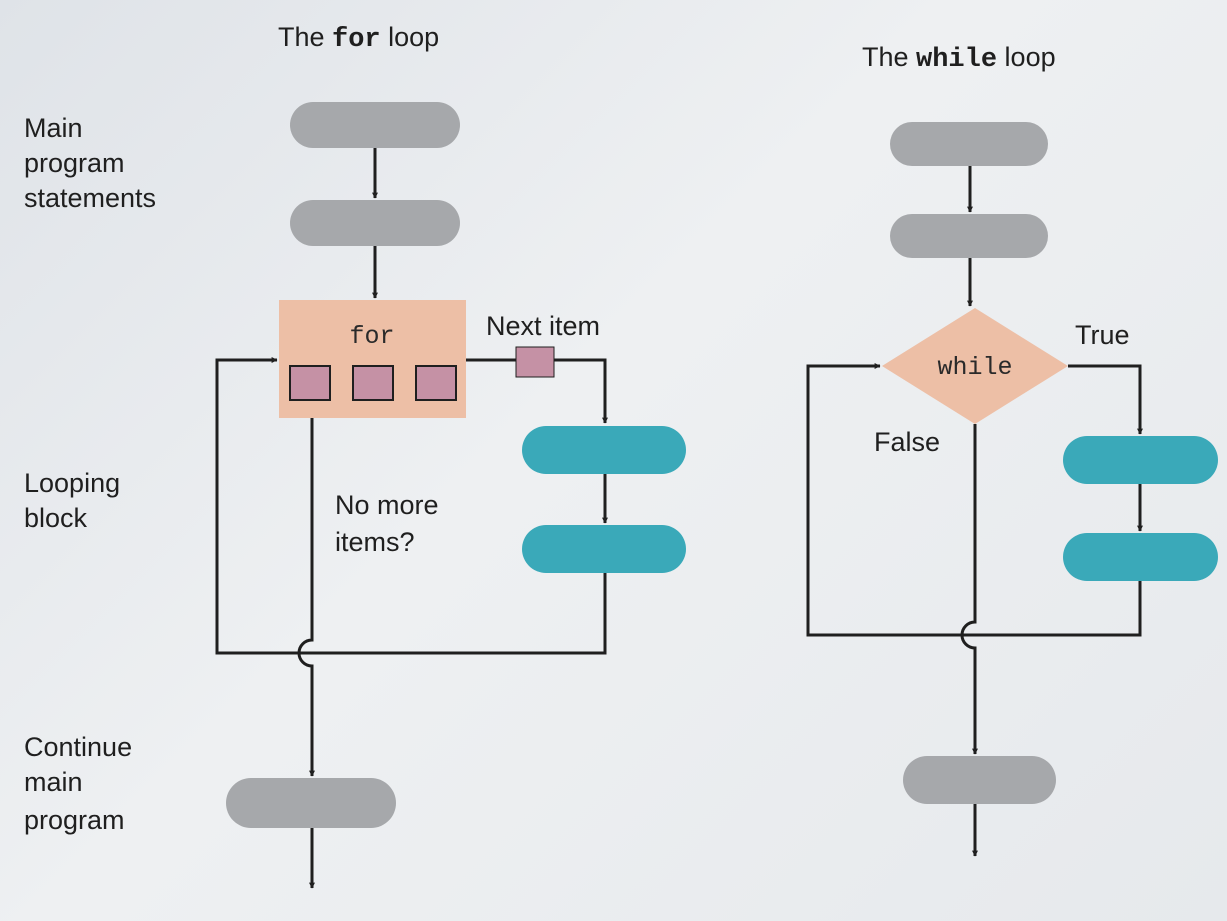  What do you see at coordinates (358, 38) in the screenshot?
I see `for-loop-title: The for loop` at bounding box center [358, 38].